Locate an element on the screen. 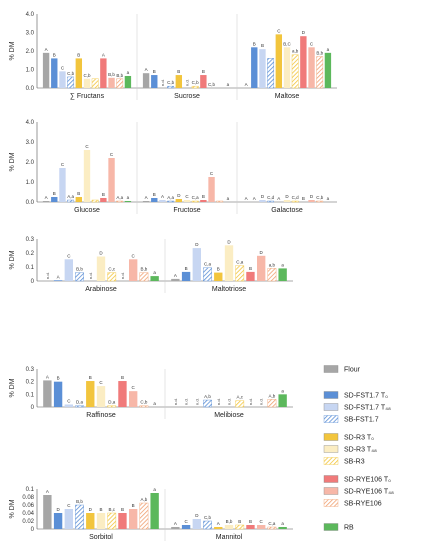 Image resolution: width=429 pixels, height=550 pixels. significance-label: C,b is located at coordinates (212, 84).